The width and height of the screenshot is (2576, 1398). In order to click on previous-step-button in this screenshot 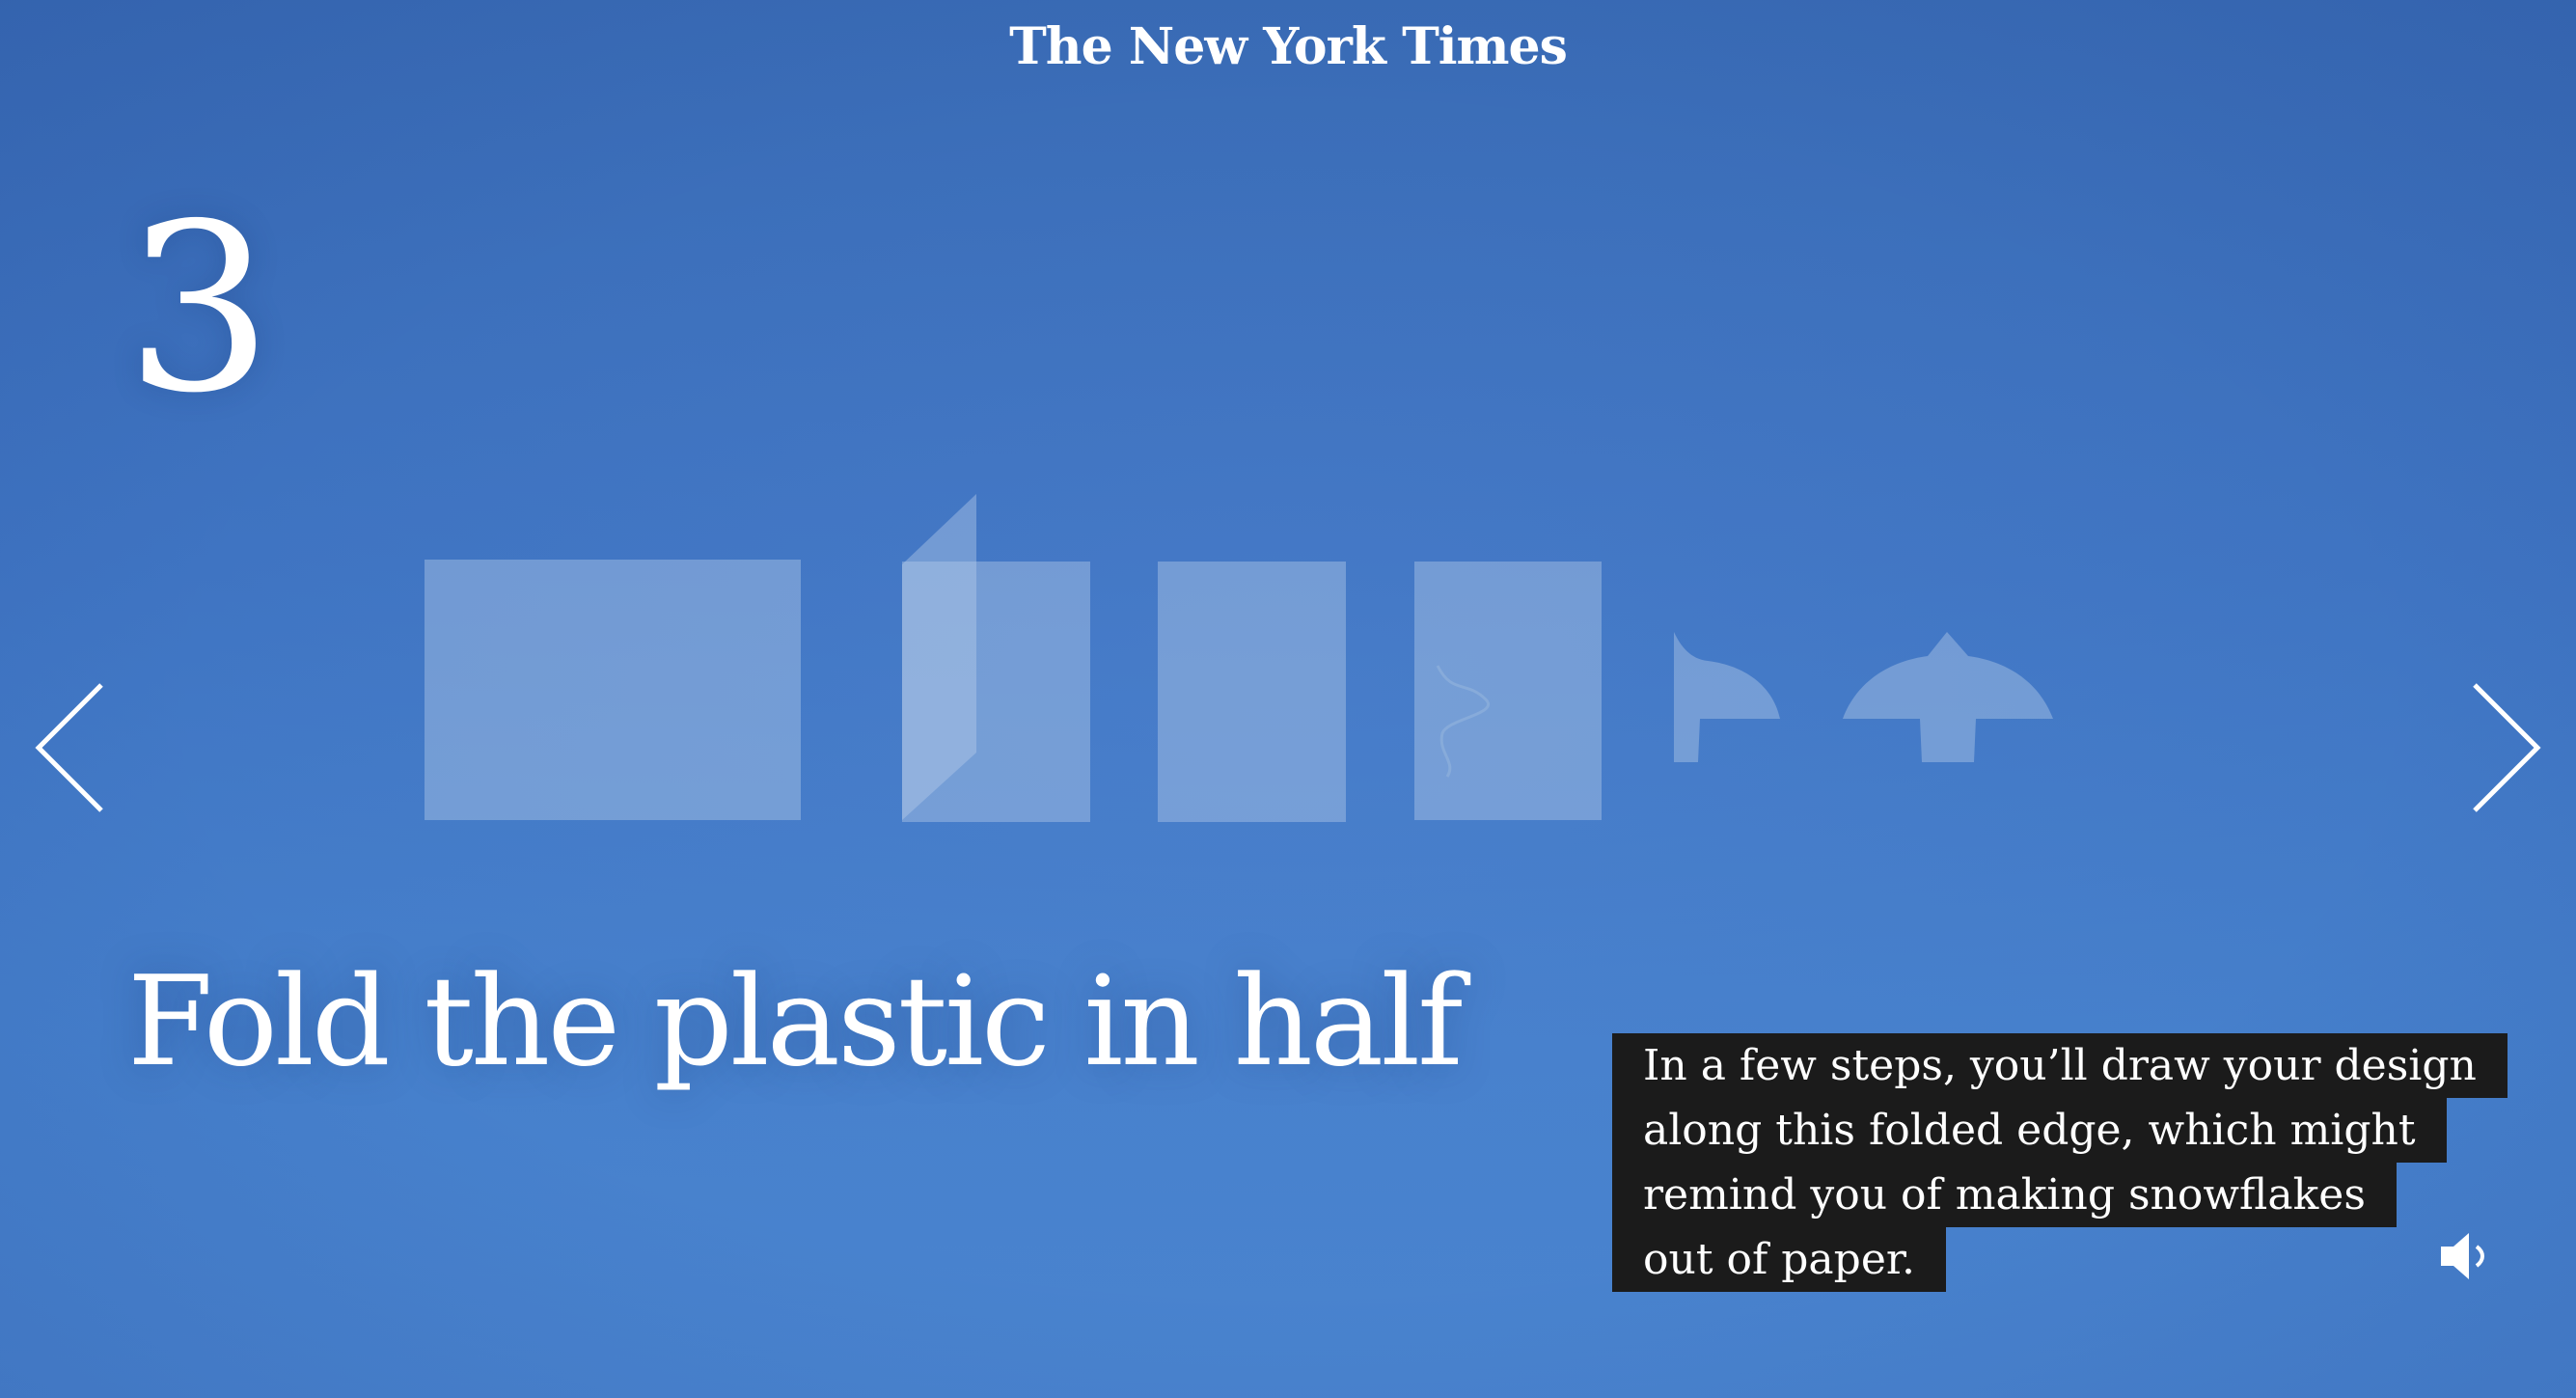, I will do `click(72, 747)`.